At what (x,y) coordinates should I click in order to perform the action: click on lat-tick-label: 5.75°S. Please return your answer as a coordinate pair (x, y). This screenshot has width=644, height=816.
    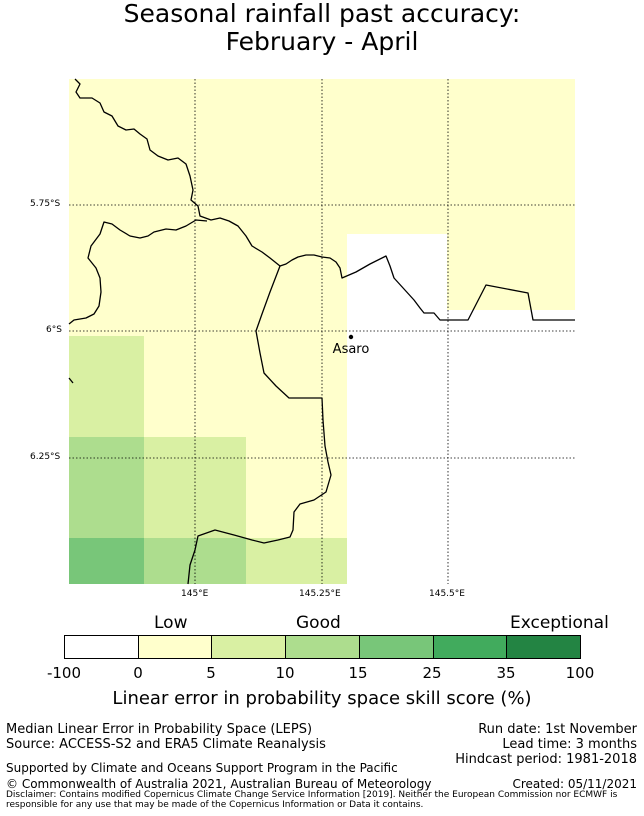
    Looking at the image, I should click on (45, 204).